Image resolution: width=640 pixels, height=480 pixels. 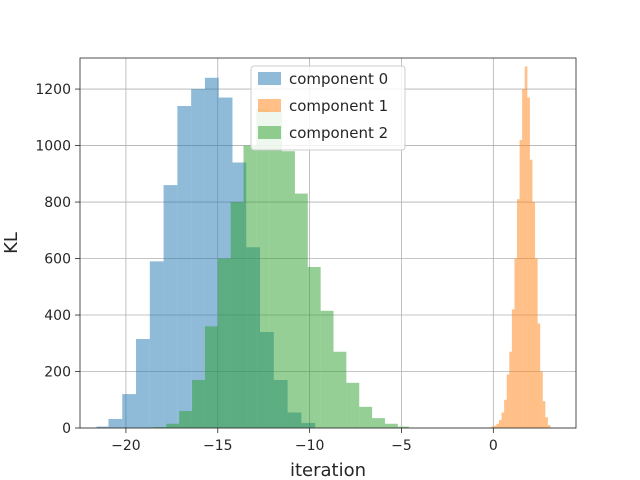 I want to click on y-tick-label: 400, so click(x=57, y=316).